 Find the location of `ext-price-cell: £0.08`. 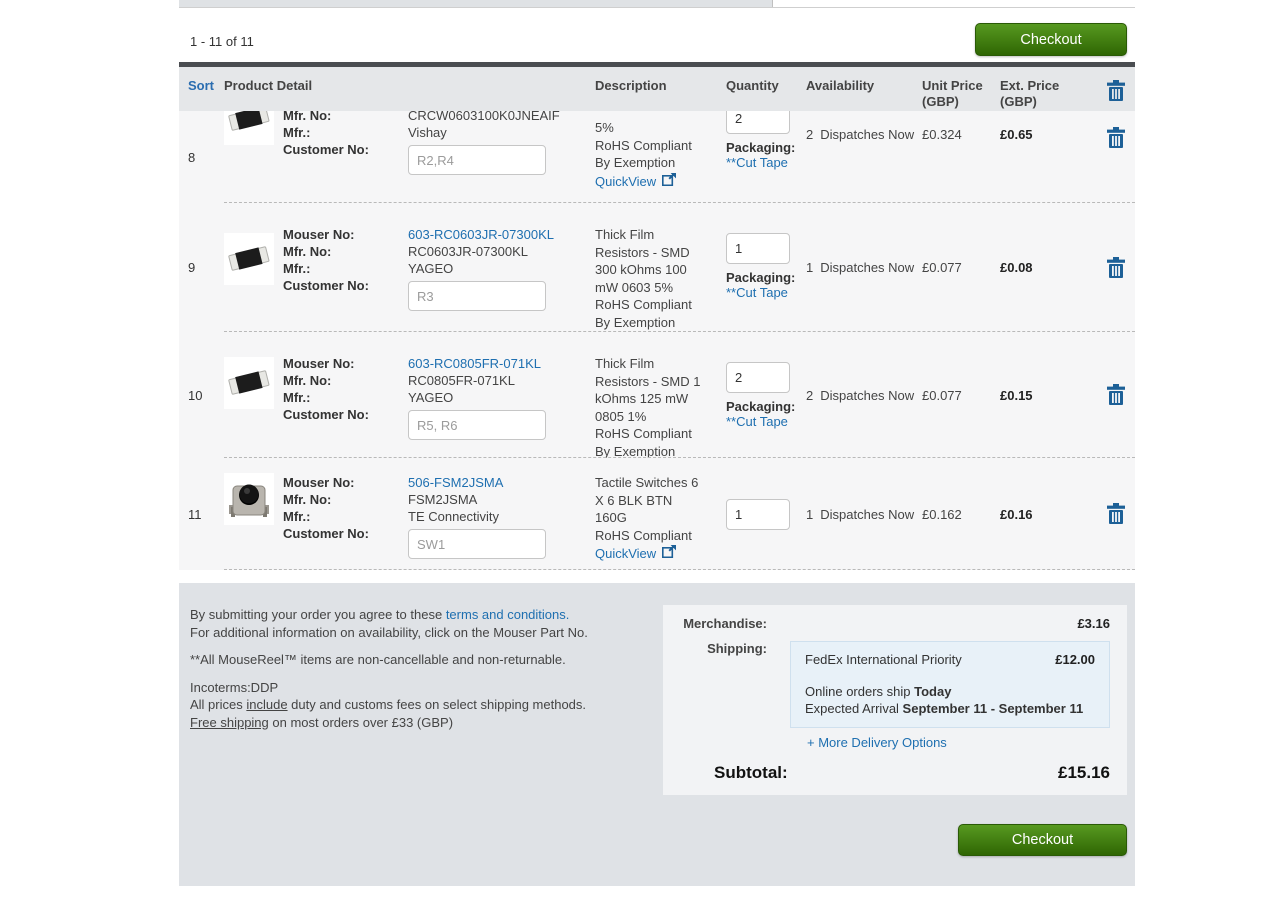

ext-price-cell: £0.08 is located at coordinates (1016, 267).